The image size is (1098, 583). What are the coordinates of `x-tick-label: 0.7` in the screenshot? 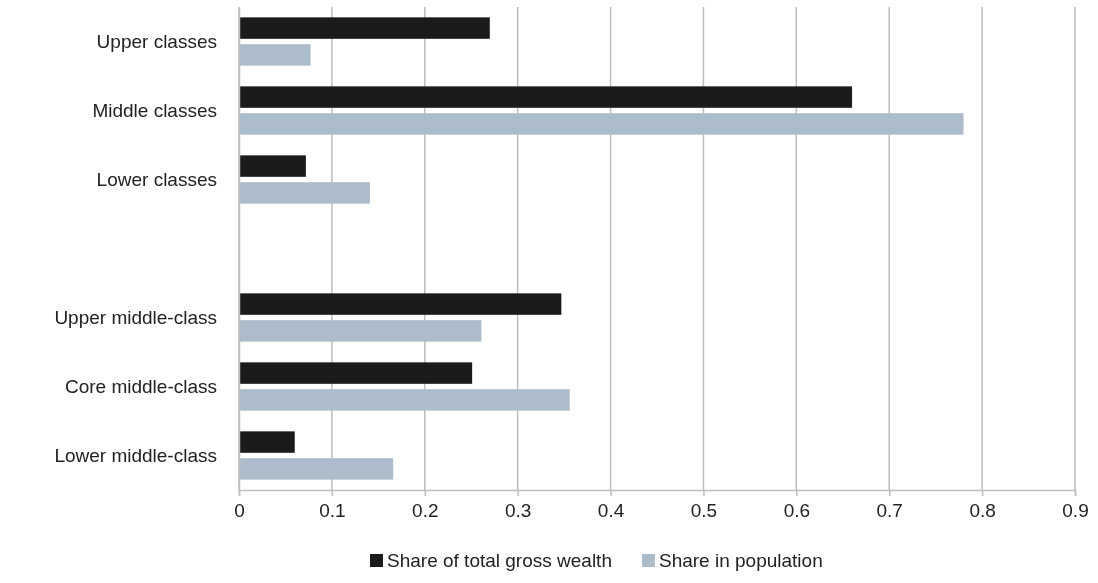 It's located at (889, 511).